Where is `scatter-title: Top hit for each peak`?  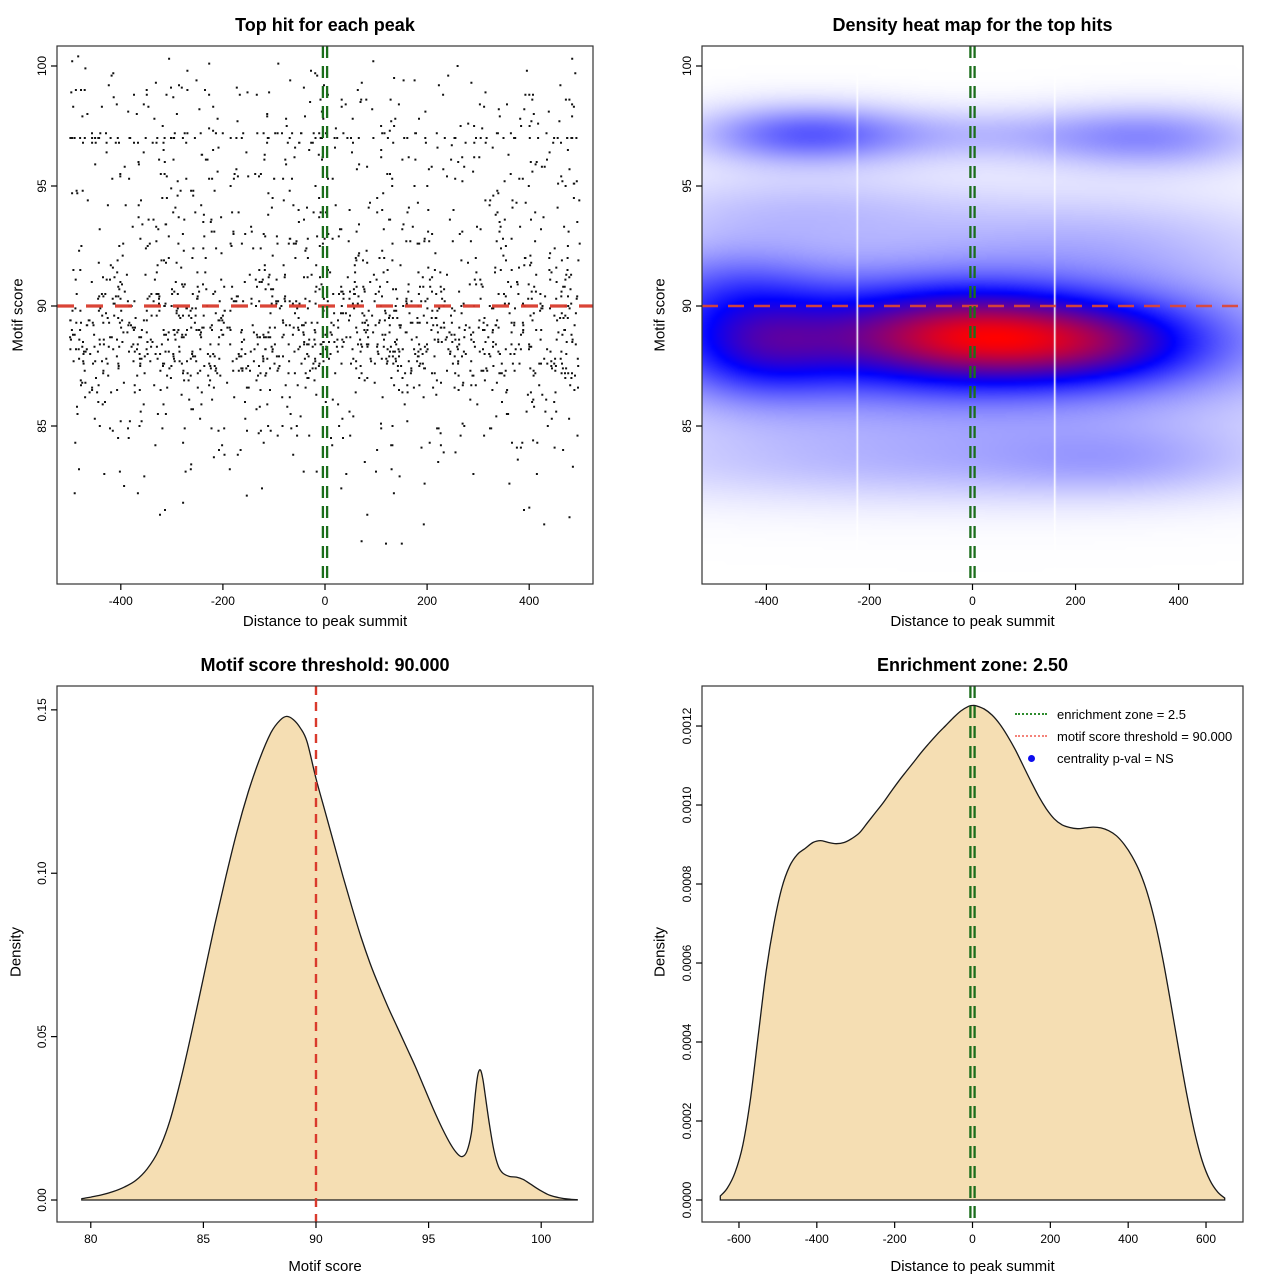 scatter-title: Top hit for each peak is located at coordinates (325, 25).